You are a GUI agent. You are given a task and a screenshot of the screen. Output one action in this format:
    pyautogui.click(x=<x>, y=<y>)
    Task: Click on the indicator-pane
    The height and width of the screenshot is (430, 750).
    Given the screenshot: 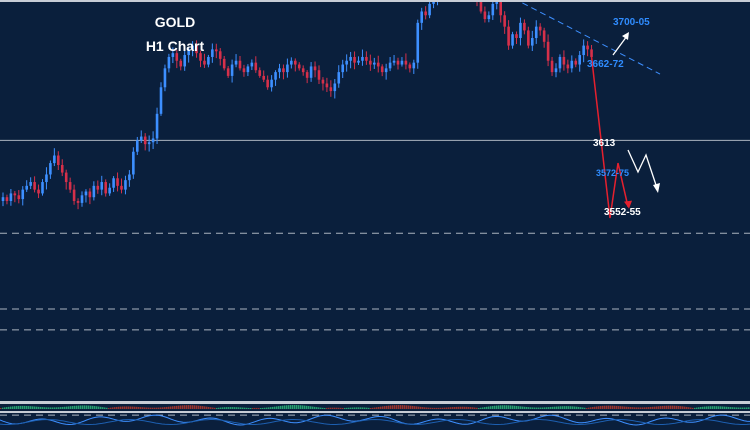 What is the action you would take?
    pyautogui.click(x=375, y=413)
    